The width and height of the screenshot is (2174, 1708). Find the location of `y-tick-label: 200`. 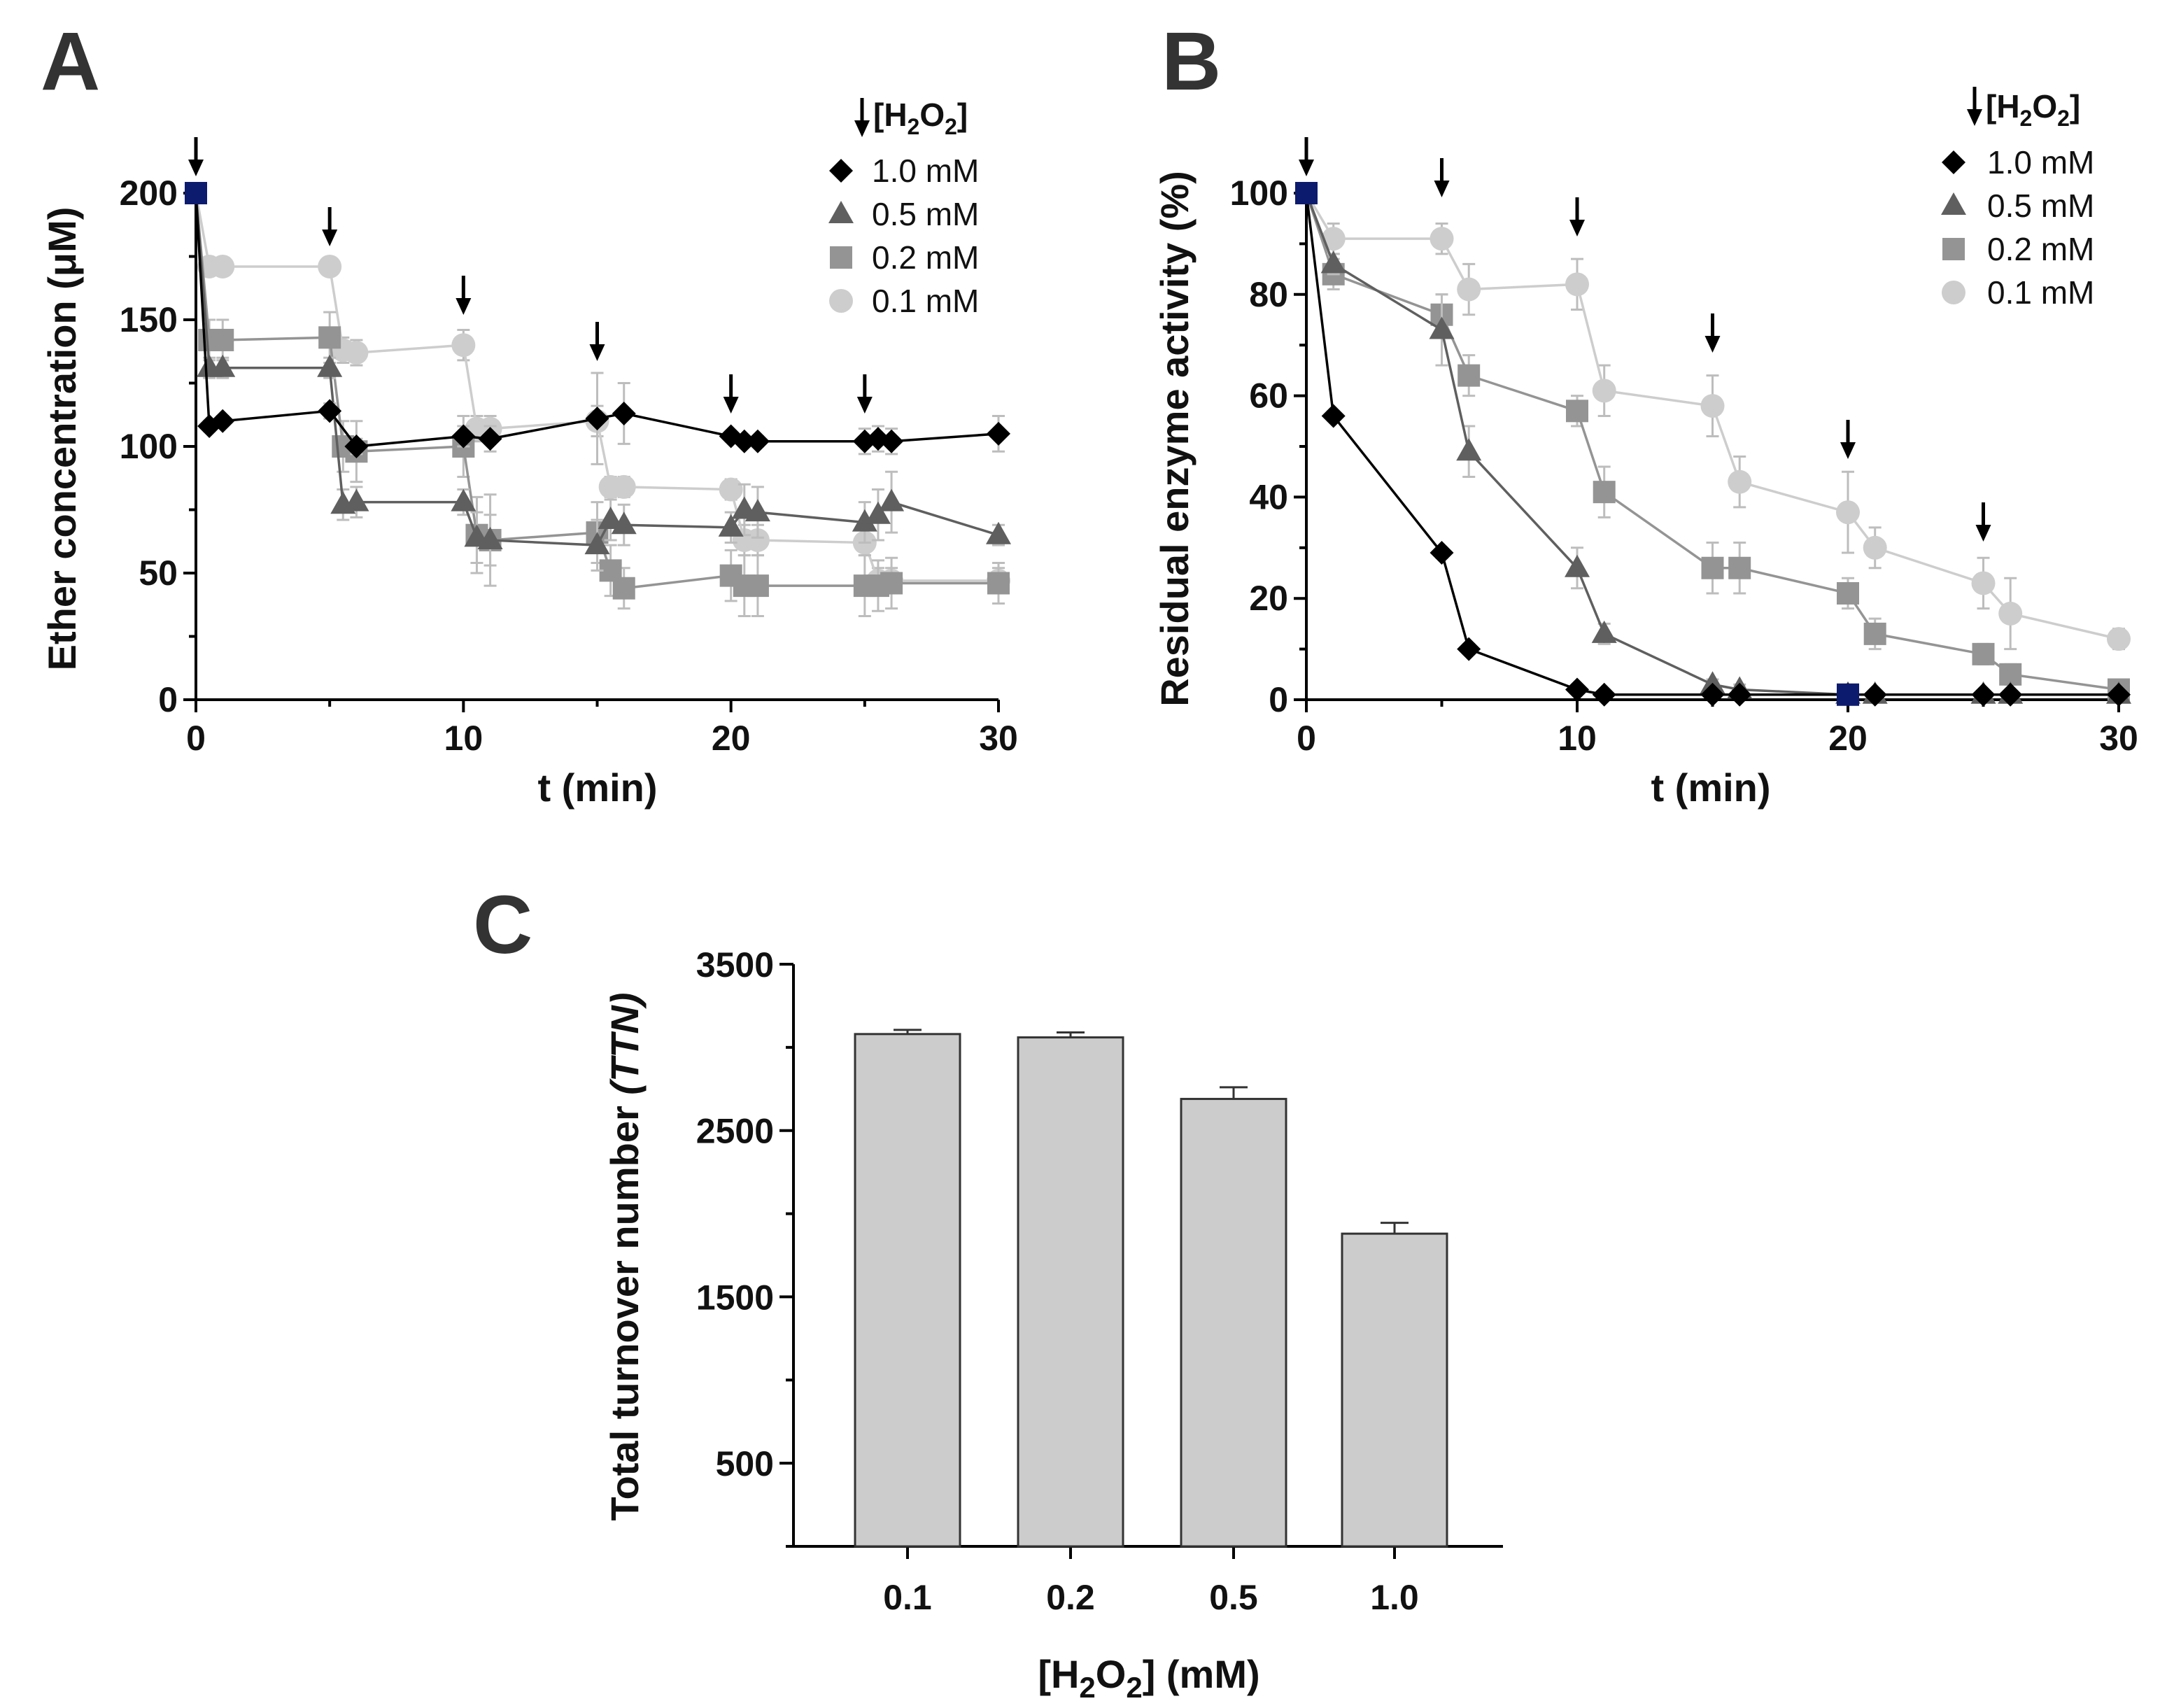

y-tick-label: 200 is located at coordinates (149, 194).